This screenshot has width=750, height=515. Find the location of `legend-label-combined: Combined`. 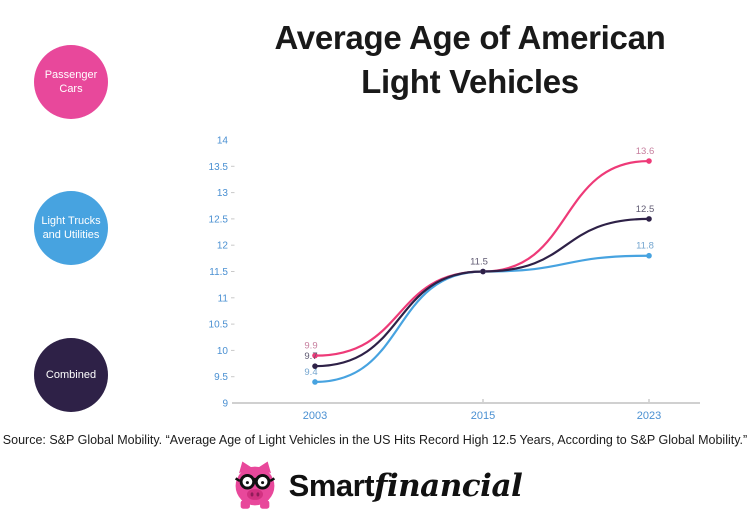

legend-label-combined: Combined is located at coordinates (71, 374).